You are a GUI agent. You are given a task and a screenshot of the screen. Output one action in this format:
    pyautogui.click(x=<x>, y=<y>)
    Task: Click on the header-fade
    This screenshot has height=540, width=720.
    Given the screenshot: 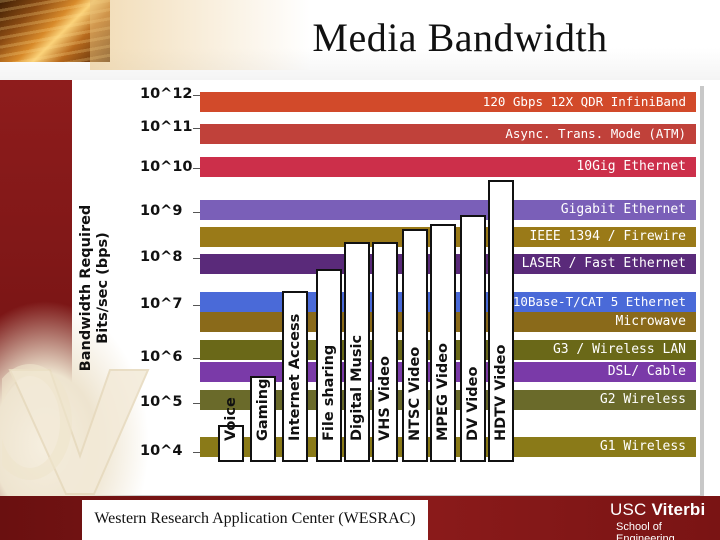 What is the action you would take?
    pyautogui.click(x=200, y=35)
    